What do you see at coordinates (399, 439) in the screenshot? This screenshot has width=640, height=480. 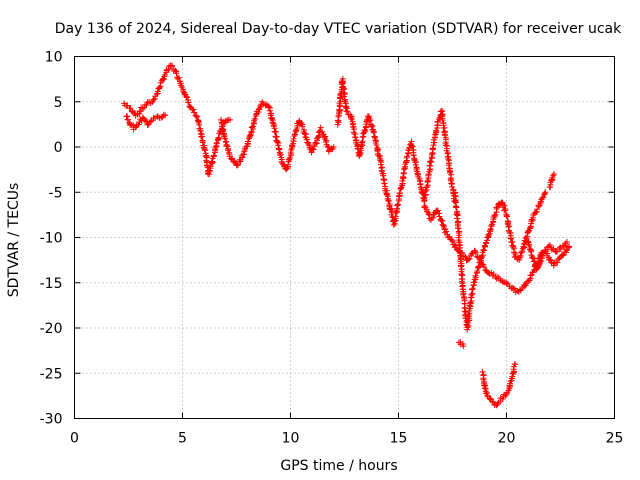 I see `x-tick-label: 15` at bounding box center [399, 439].